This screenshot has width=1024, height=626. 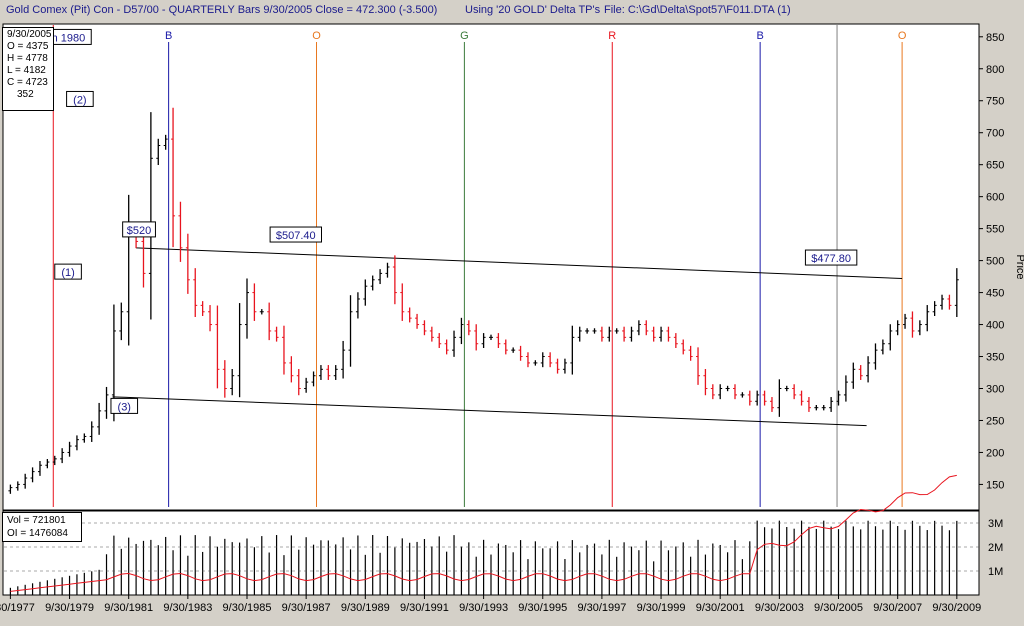 What do you see at coordinates (464, 36) in the screenshot?
I see `turning-point-label: G` at bounding box center [464, 36].